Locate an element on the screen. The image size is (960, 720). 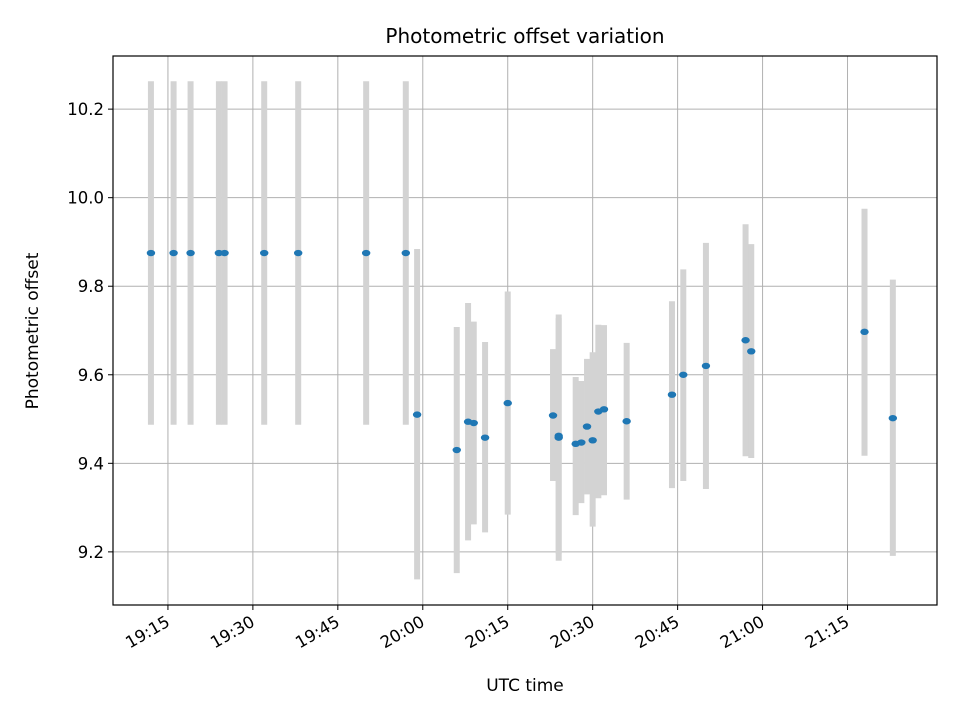
x-axis-title: UTC time is located at coordinates (525, 686).